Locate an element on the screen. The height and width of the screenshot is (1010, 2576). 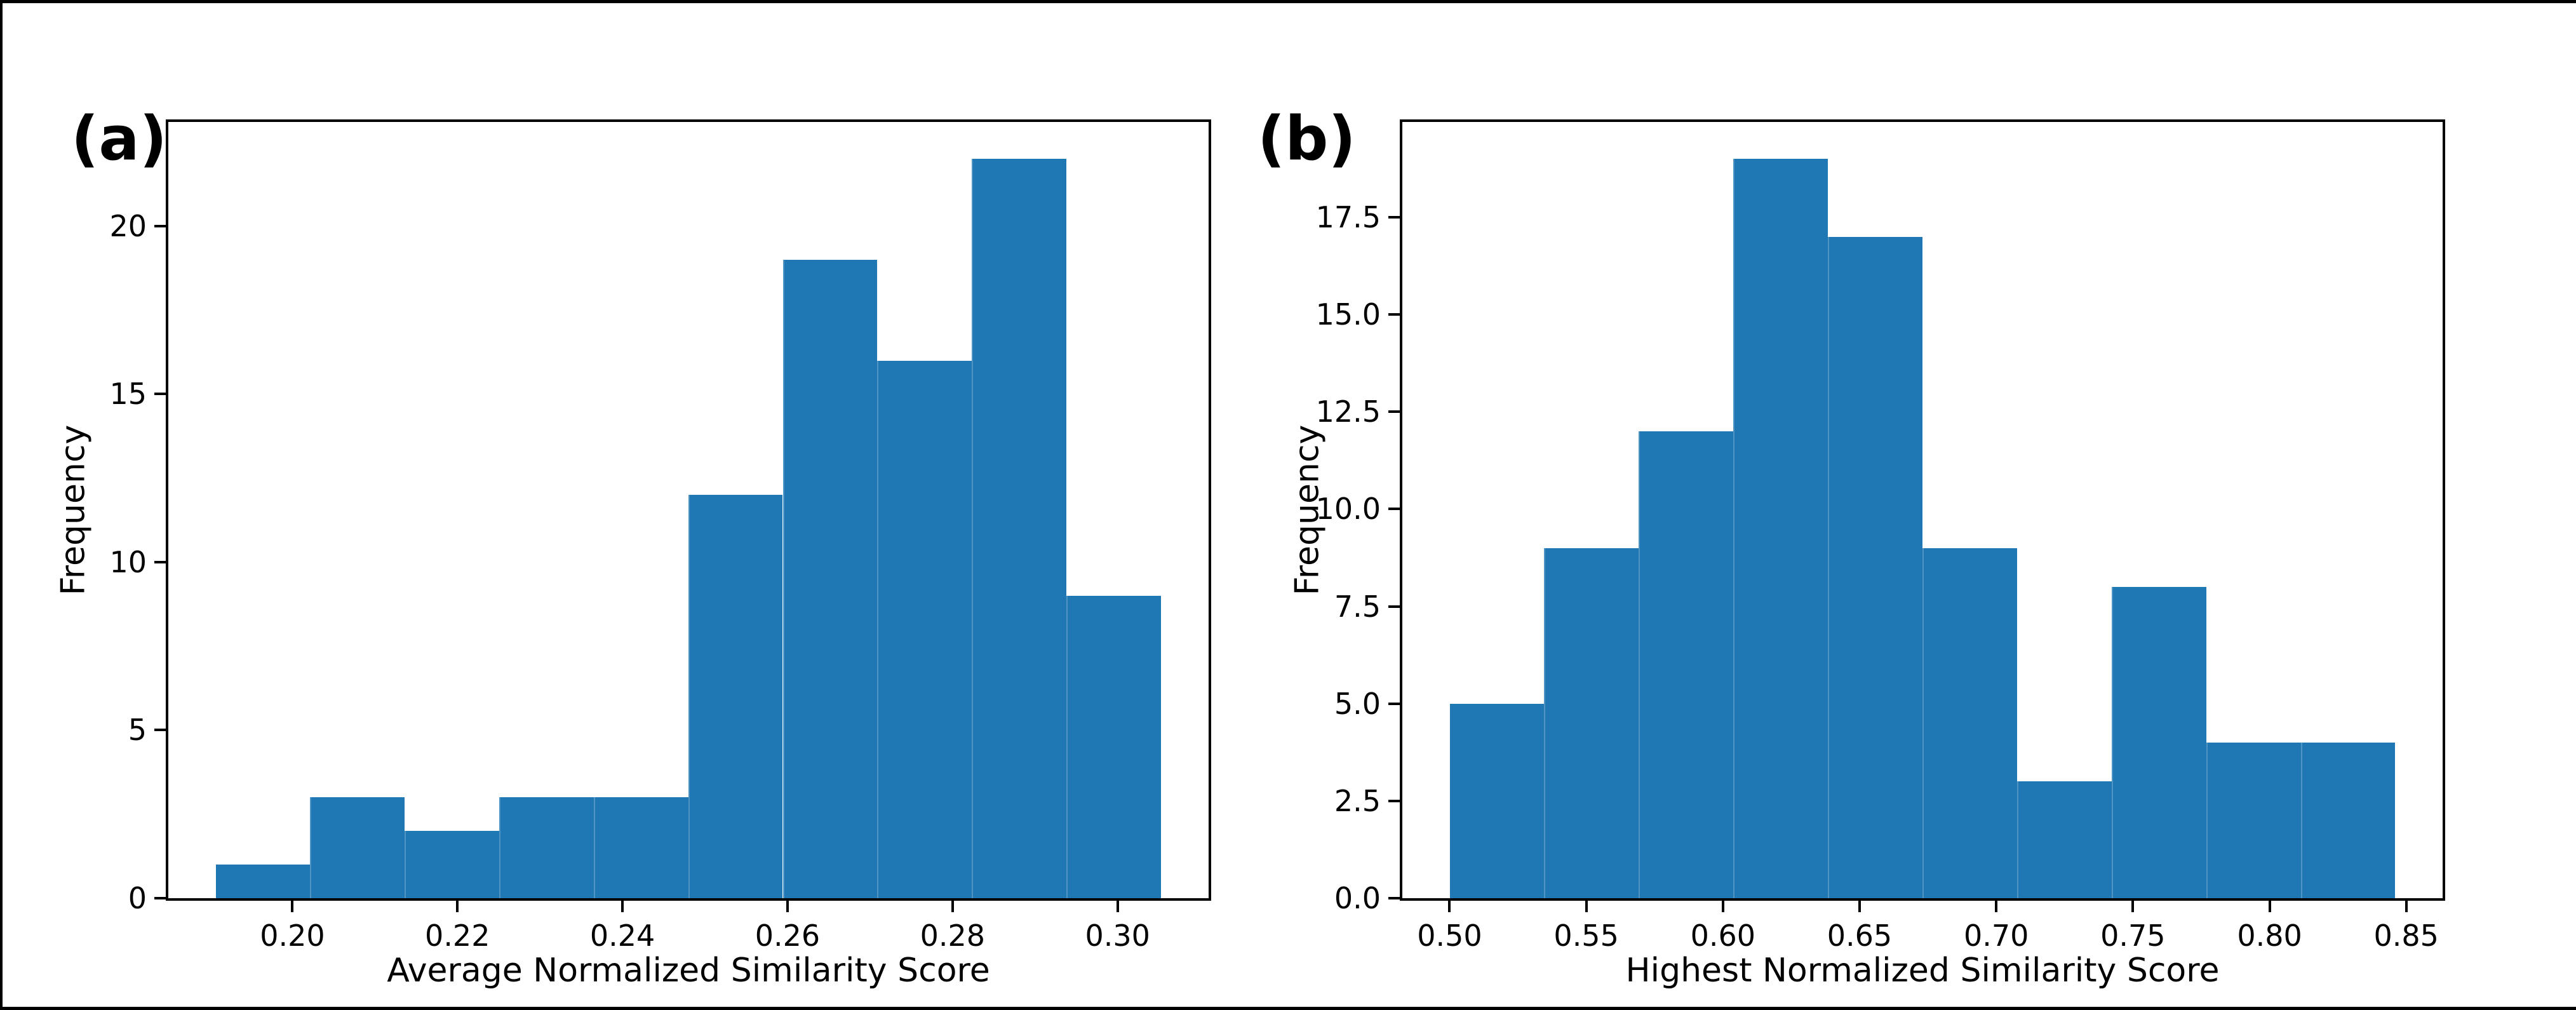
y-tick-label: 5.0 is located at coordinates (1357, 703).